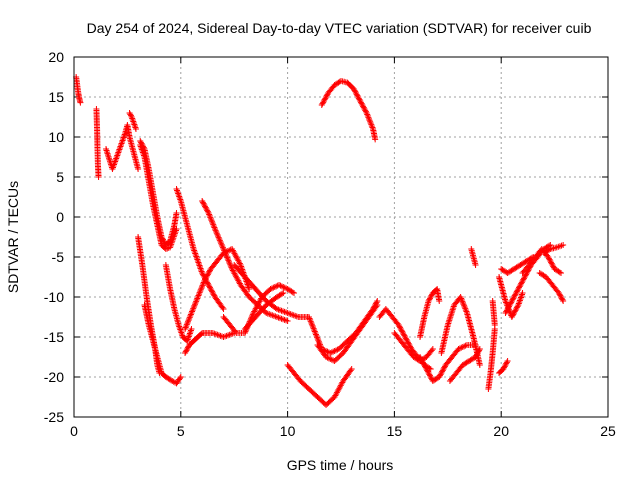 This screenshot has height=480, width=640. Describe the element at coordinates (54, 297) in the screenshot. I see `y-tick-label: -10` at that location.